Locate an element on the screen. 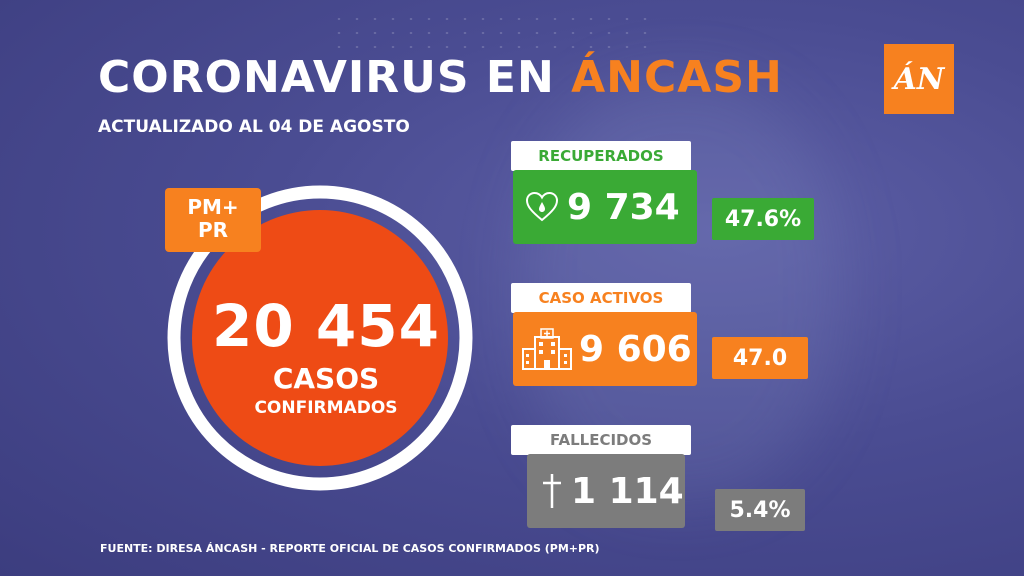 This screenshot has width=1024, height=576. badge-line-2: PR is located at coordinates (213, 230).